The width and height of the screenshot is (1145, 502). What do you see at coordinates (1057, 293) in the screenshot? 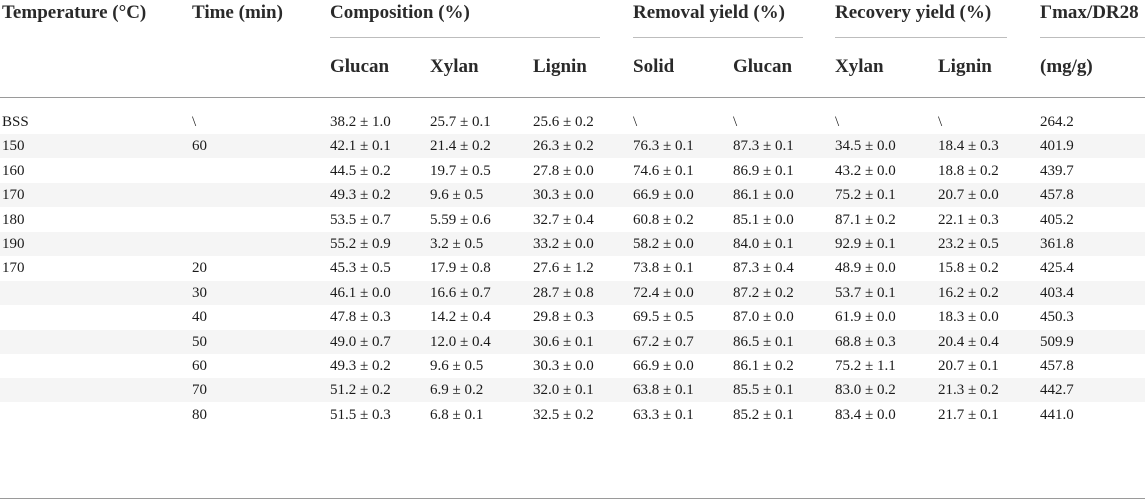
I see `cell-gamma-max: 403.4` at bounding box center [1057, 293].